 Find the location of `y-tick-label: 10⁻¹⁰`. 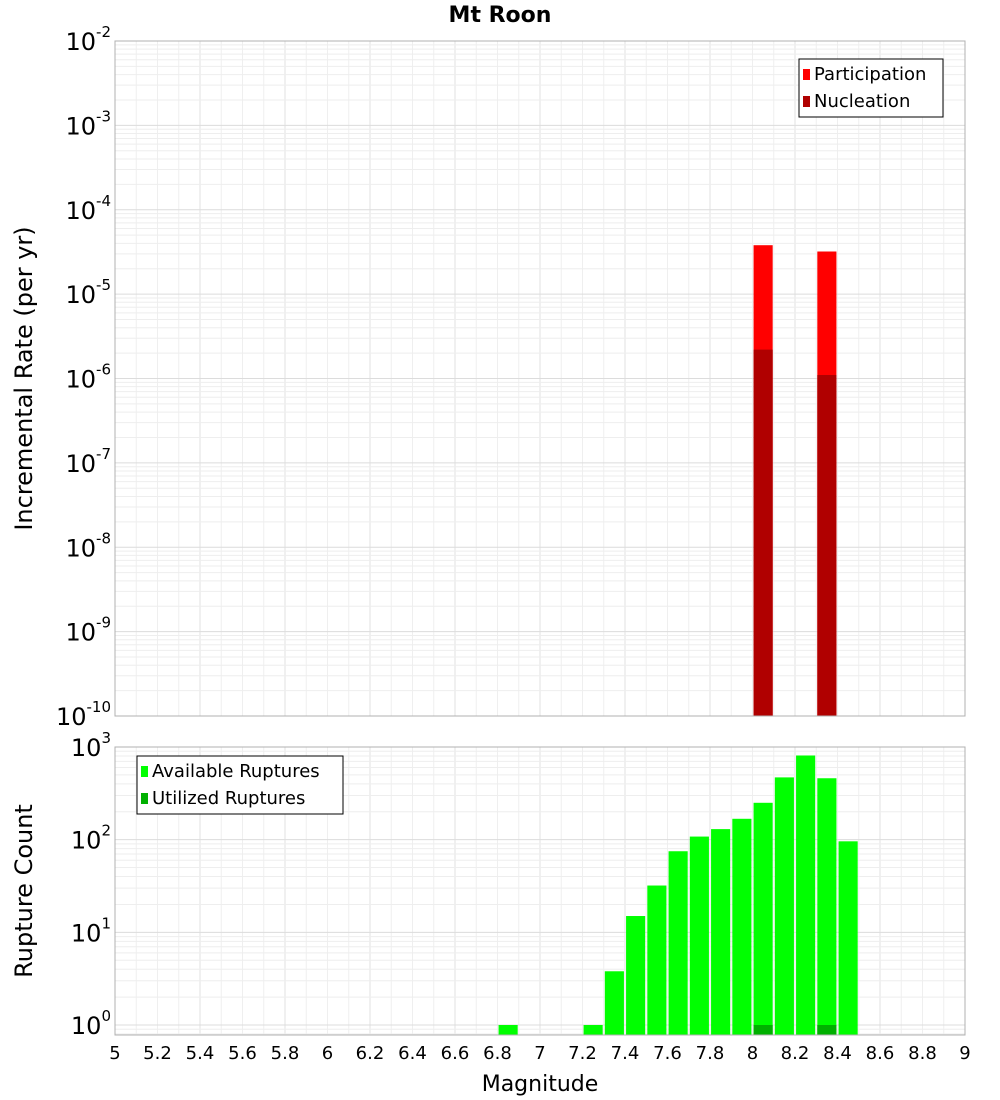

y-tick-label: 10⁻¹⁰ is located at coordinates (83, 714).